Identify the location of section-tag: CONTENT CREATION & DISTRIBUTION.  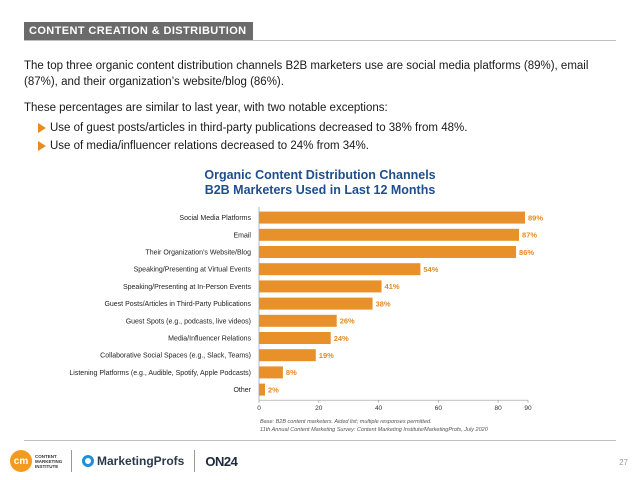
(138, 31).